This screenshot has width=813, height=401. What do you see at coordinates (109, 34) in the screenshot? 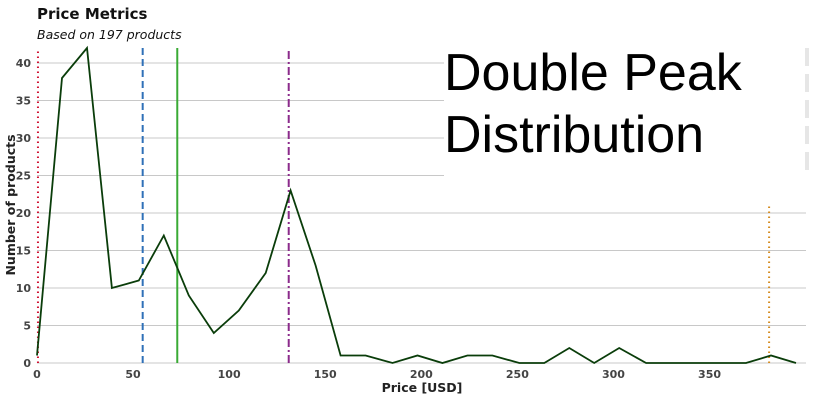
I see `chart-subtitle: Based on 197 products` at bounding box center [109, 34].